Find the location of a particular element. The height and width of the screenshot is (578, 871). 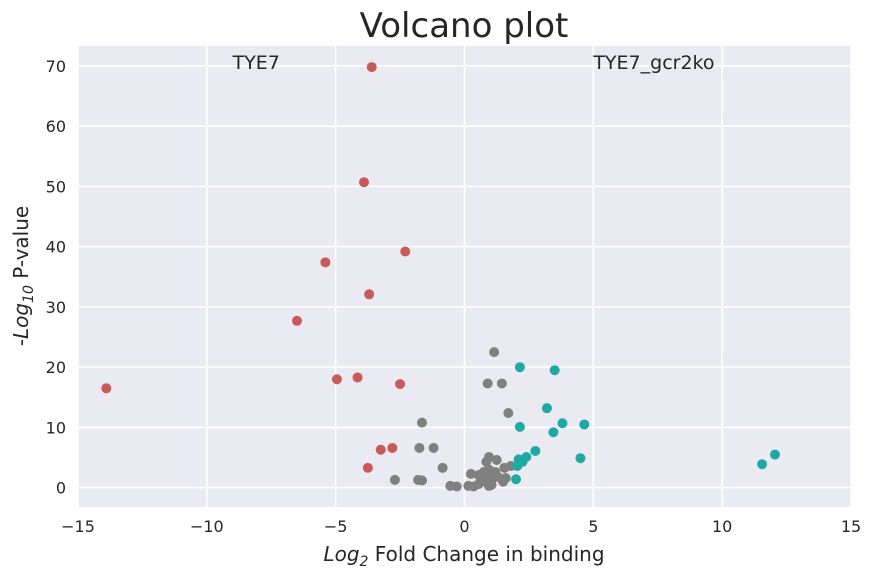

x-tick-label: 5 is located at coordinates (593, 526).